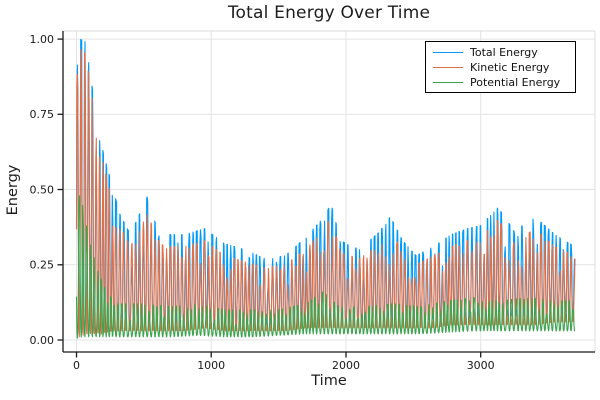 The width and height of the screenshot is (600, 400). I want to click on x-tick-label: 0, so click(76, 365).